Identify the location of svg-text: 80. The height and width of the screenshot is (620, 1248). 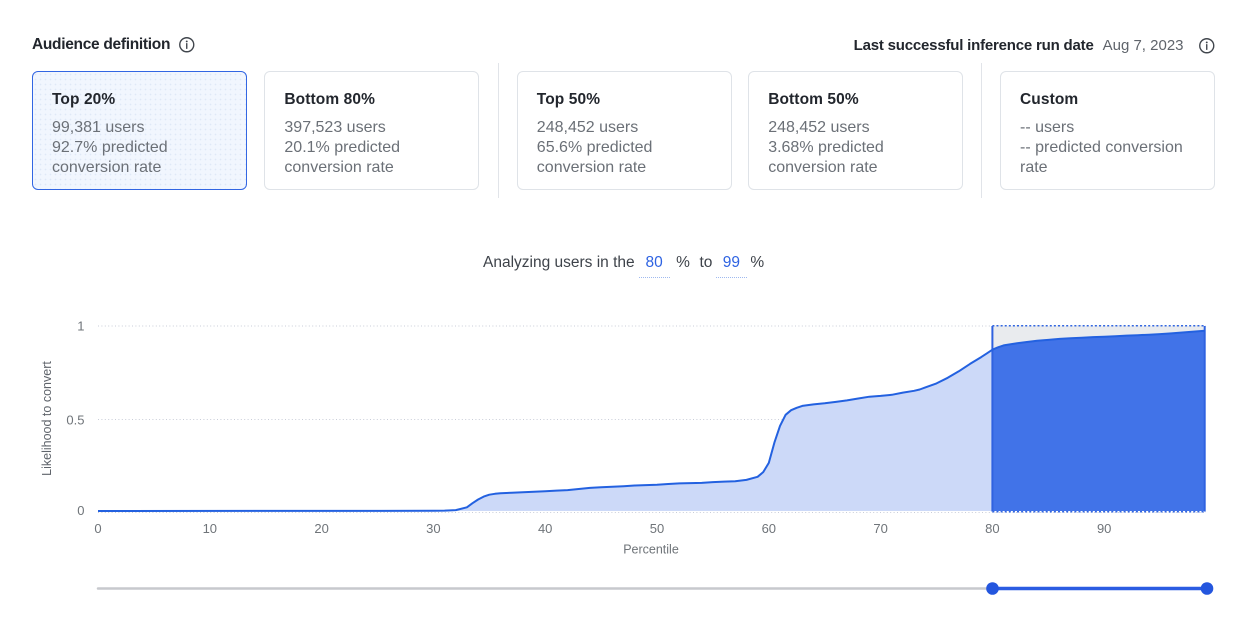
(992, 528).